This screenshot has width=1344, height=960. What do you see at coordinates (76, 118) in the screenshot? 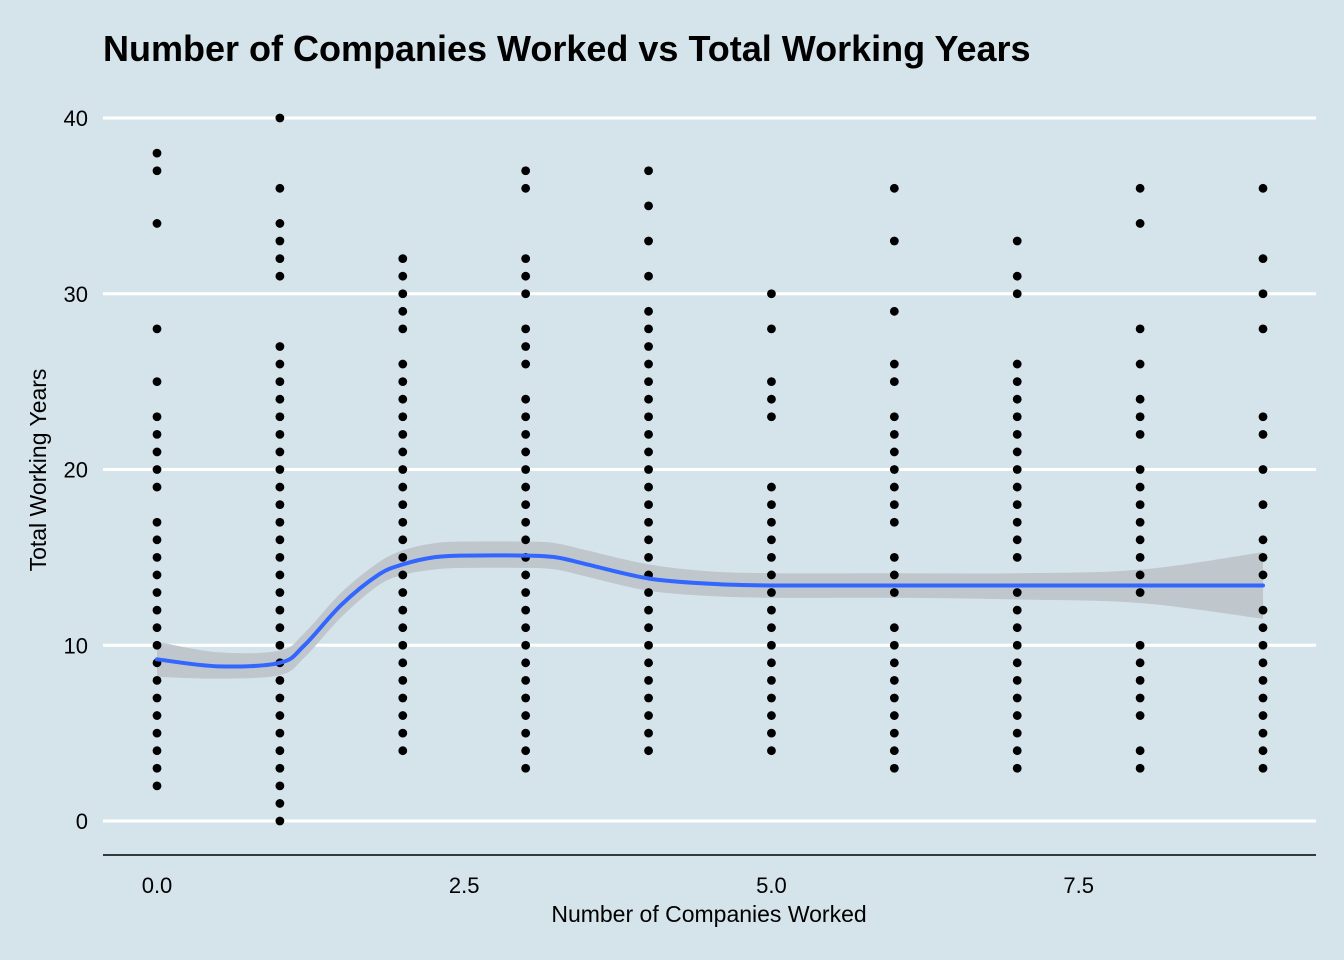
I see `y-tick-label: 40` at bounding box center [76, 118].